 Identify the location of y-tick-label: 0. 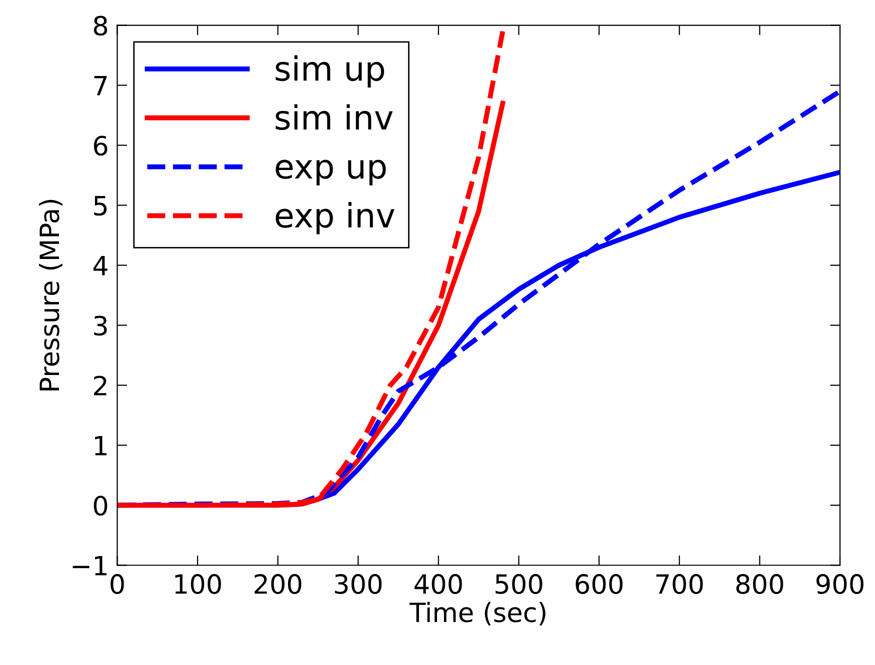
(101, 506).